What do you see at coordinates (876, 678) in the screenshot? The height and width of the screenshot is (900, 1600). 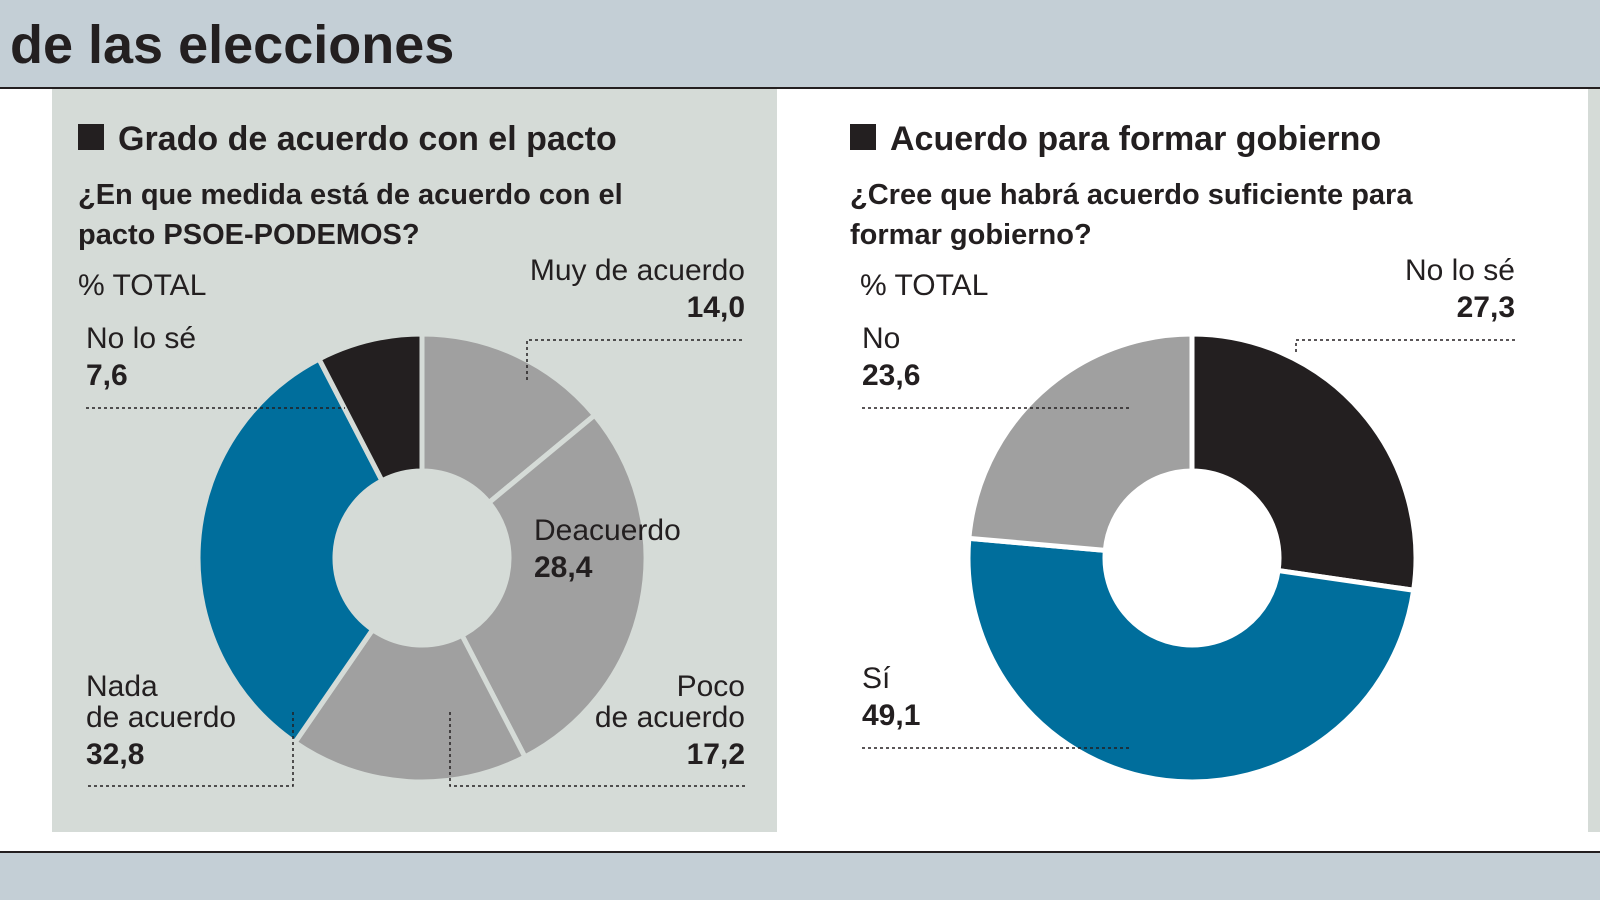 I see `slice-label: Sí` at bounding box center [876, 678].